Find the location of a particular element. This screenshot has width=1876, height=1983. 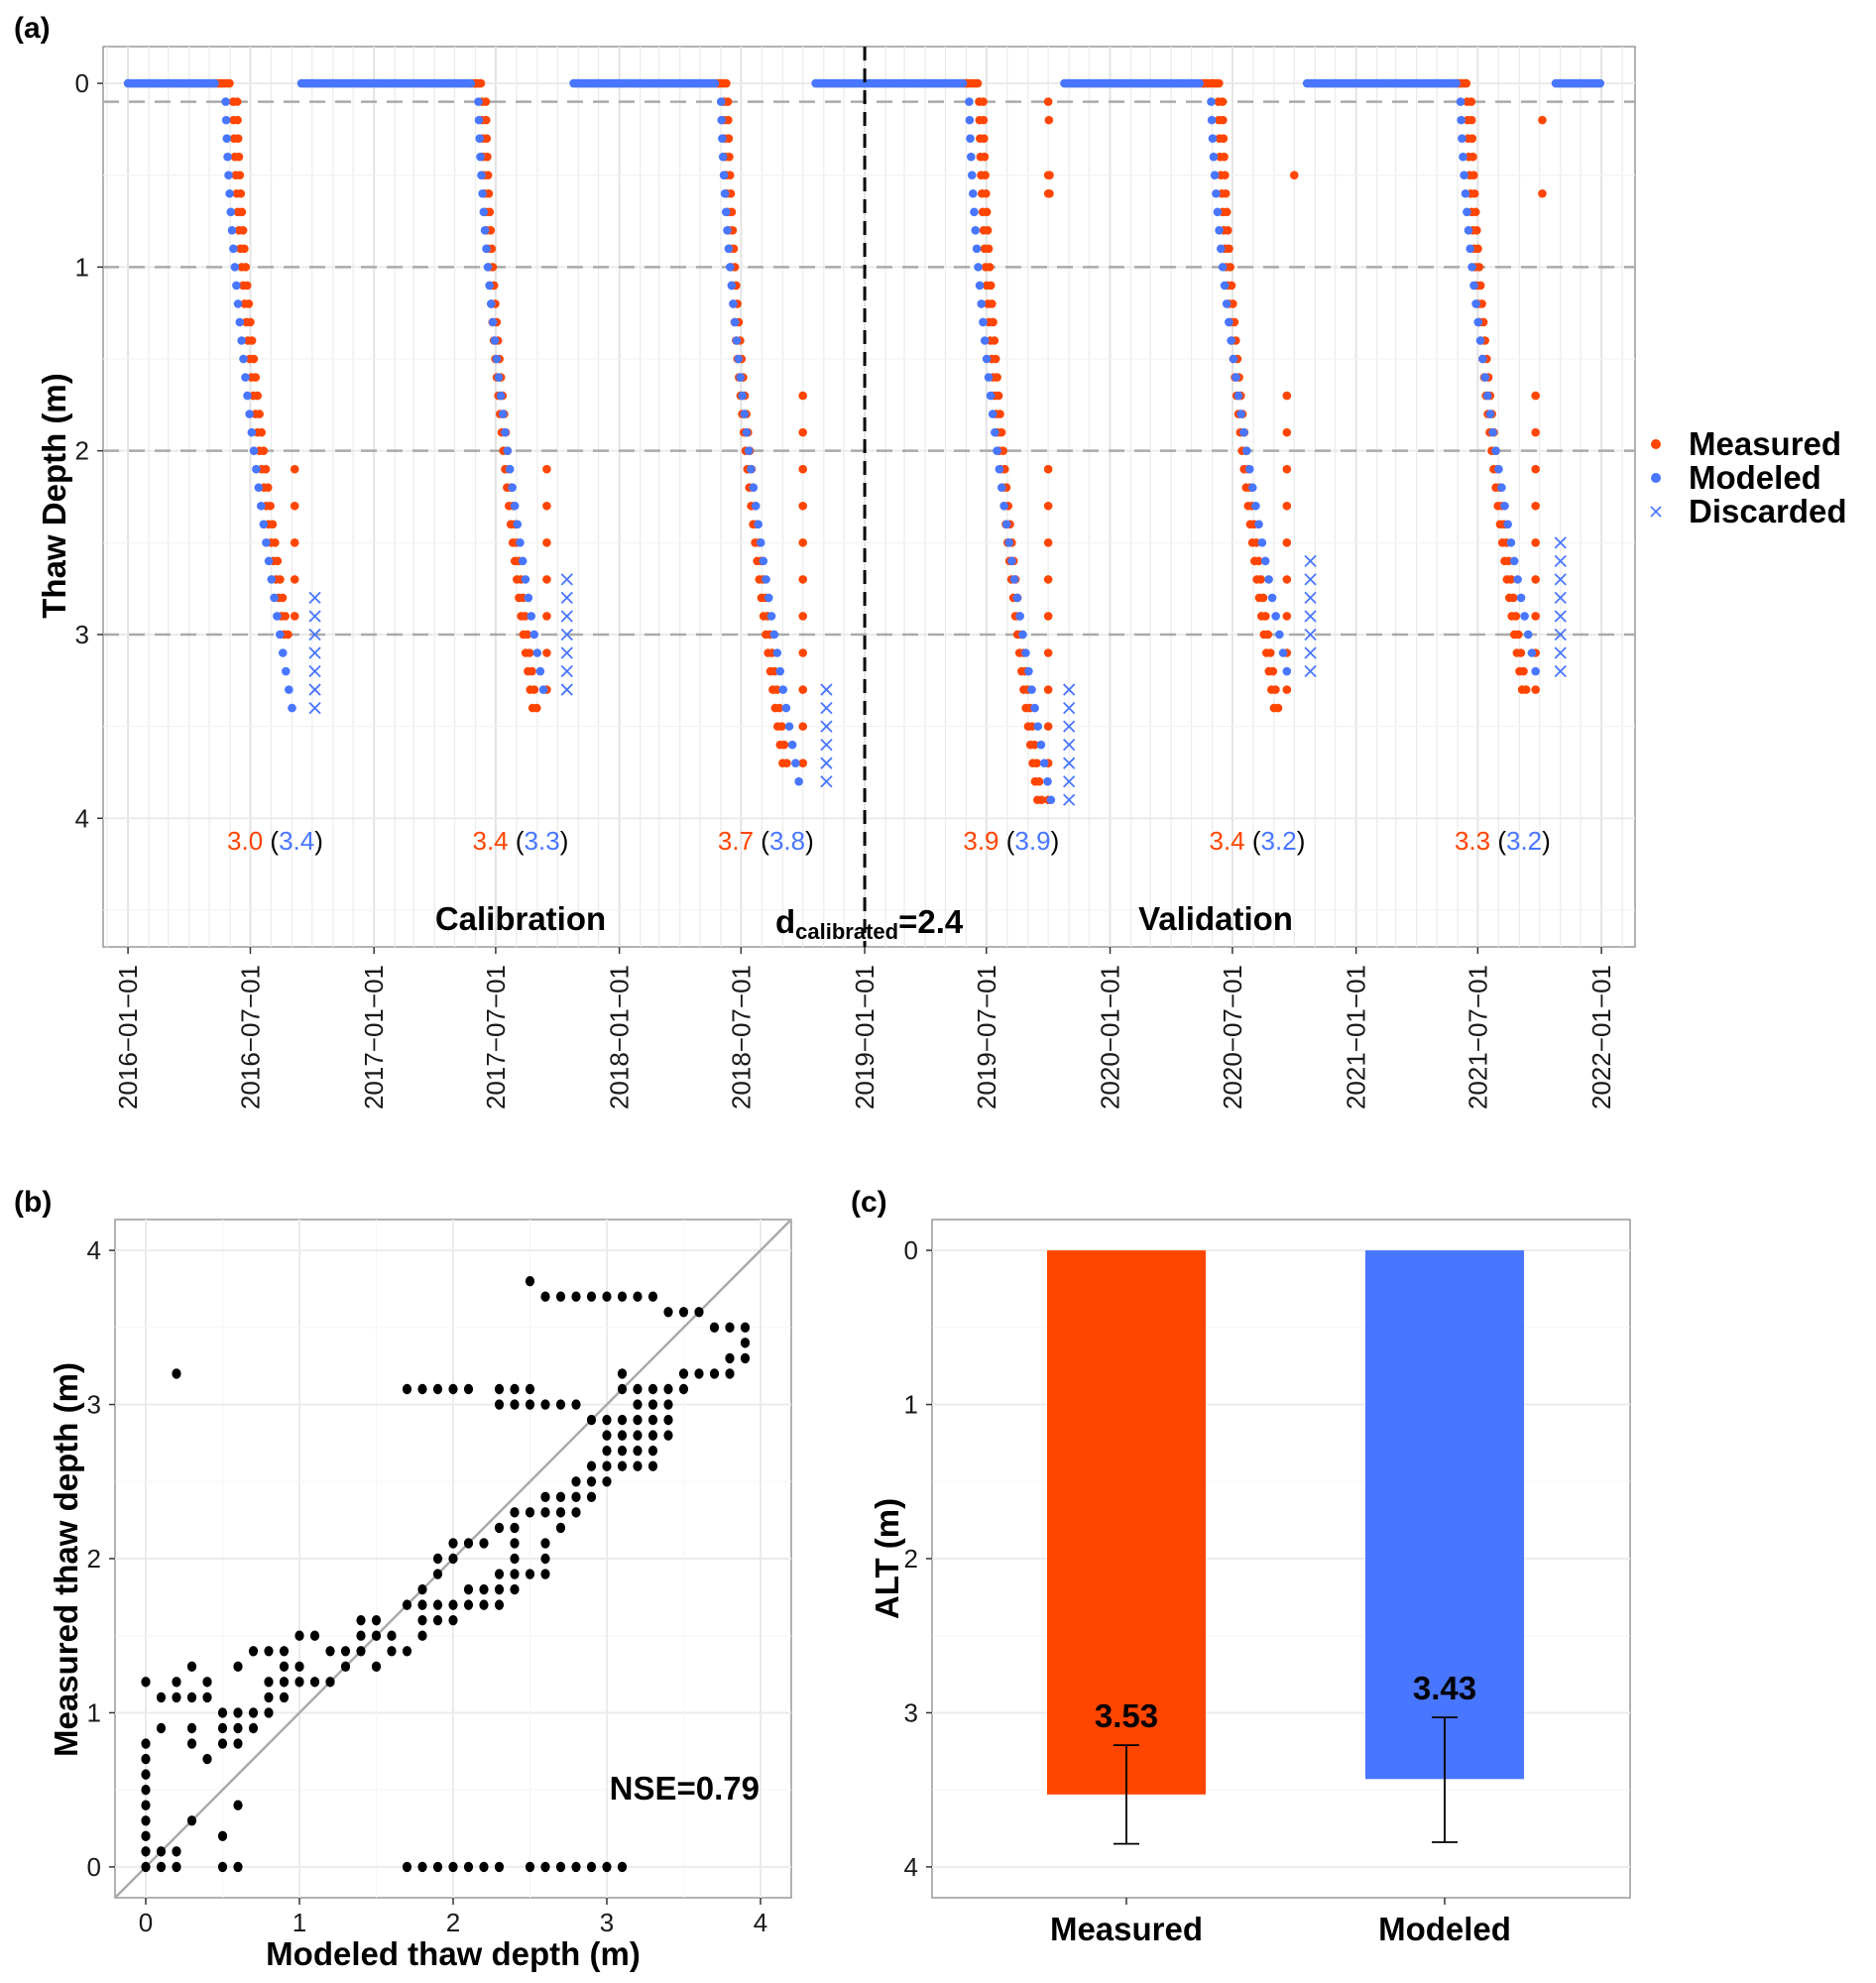

x-tick-label: 2019−01−01 is located at coordinates (864, 1037).